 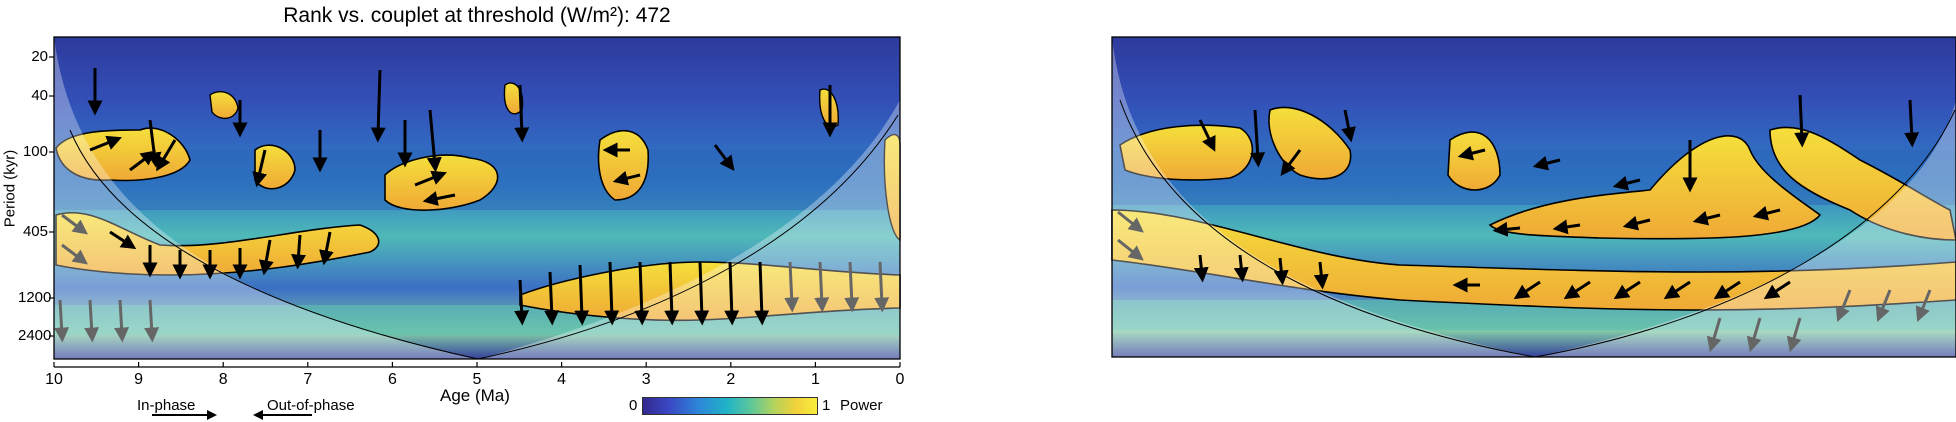 I want to click on x-tick-7: 7, so click(x=308, y=379).